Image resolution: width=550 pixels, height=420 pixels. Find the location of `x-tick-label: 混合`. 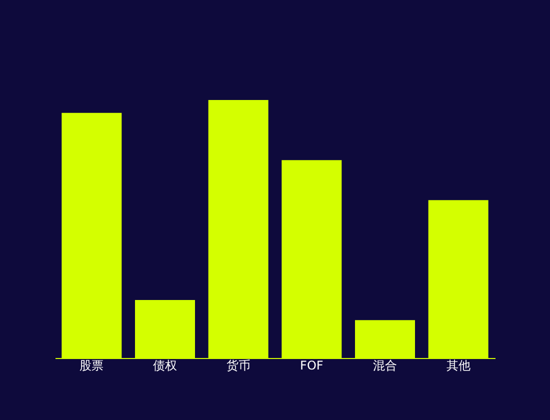

x-tick-label: 混合 is located at coordinates (385, 365).